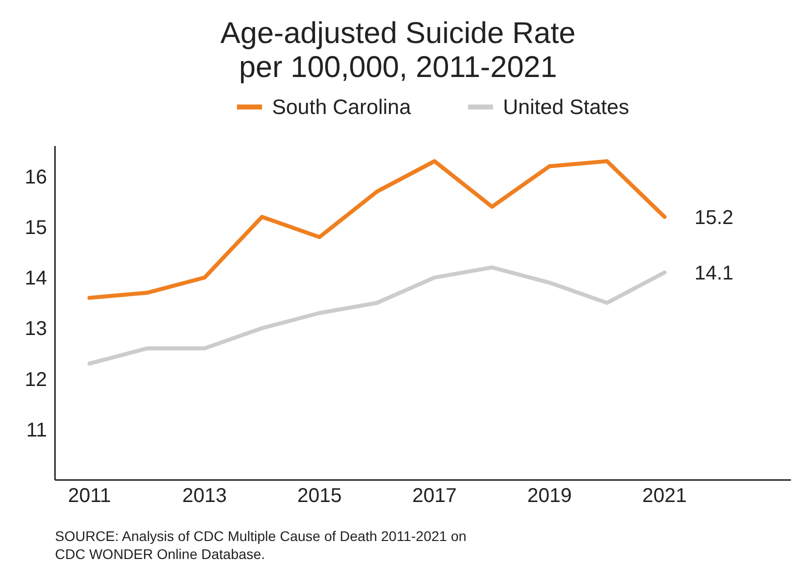 This screenshot has width=797, height=566. I want to click on y-tick-label: 12, so click(35, 379).